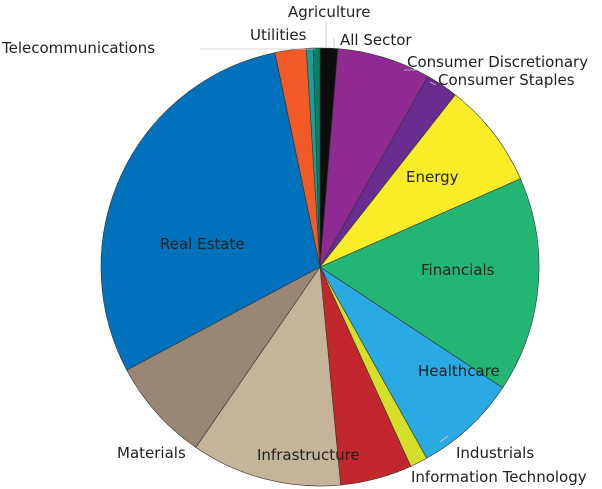  I want to click on label-telecommunications: Telecommunications, so click(78, 48).